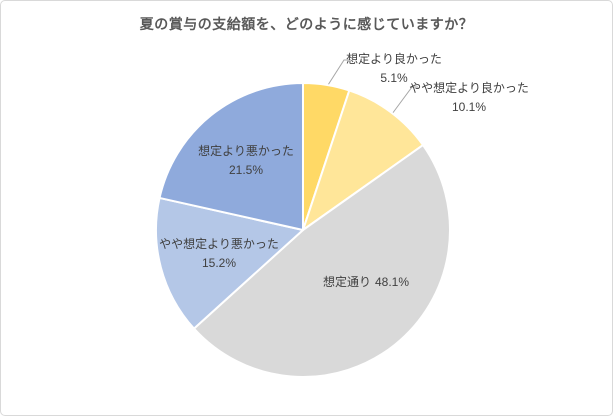 This screenshot has width=613, height=416. I want to click on data-label-as-expected-pct: 48.1%, so click(392, 282).